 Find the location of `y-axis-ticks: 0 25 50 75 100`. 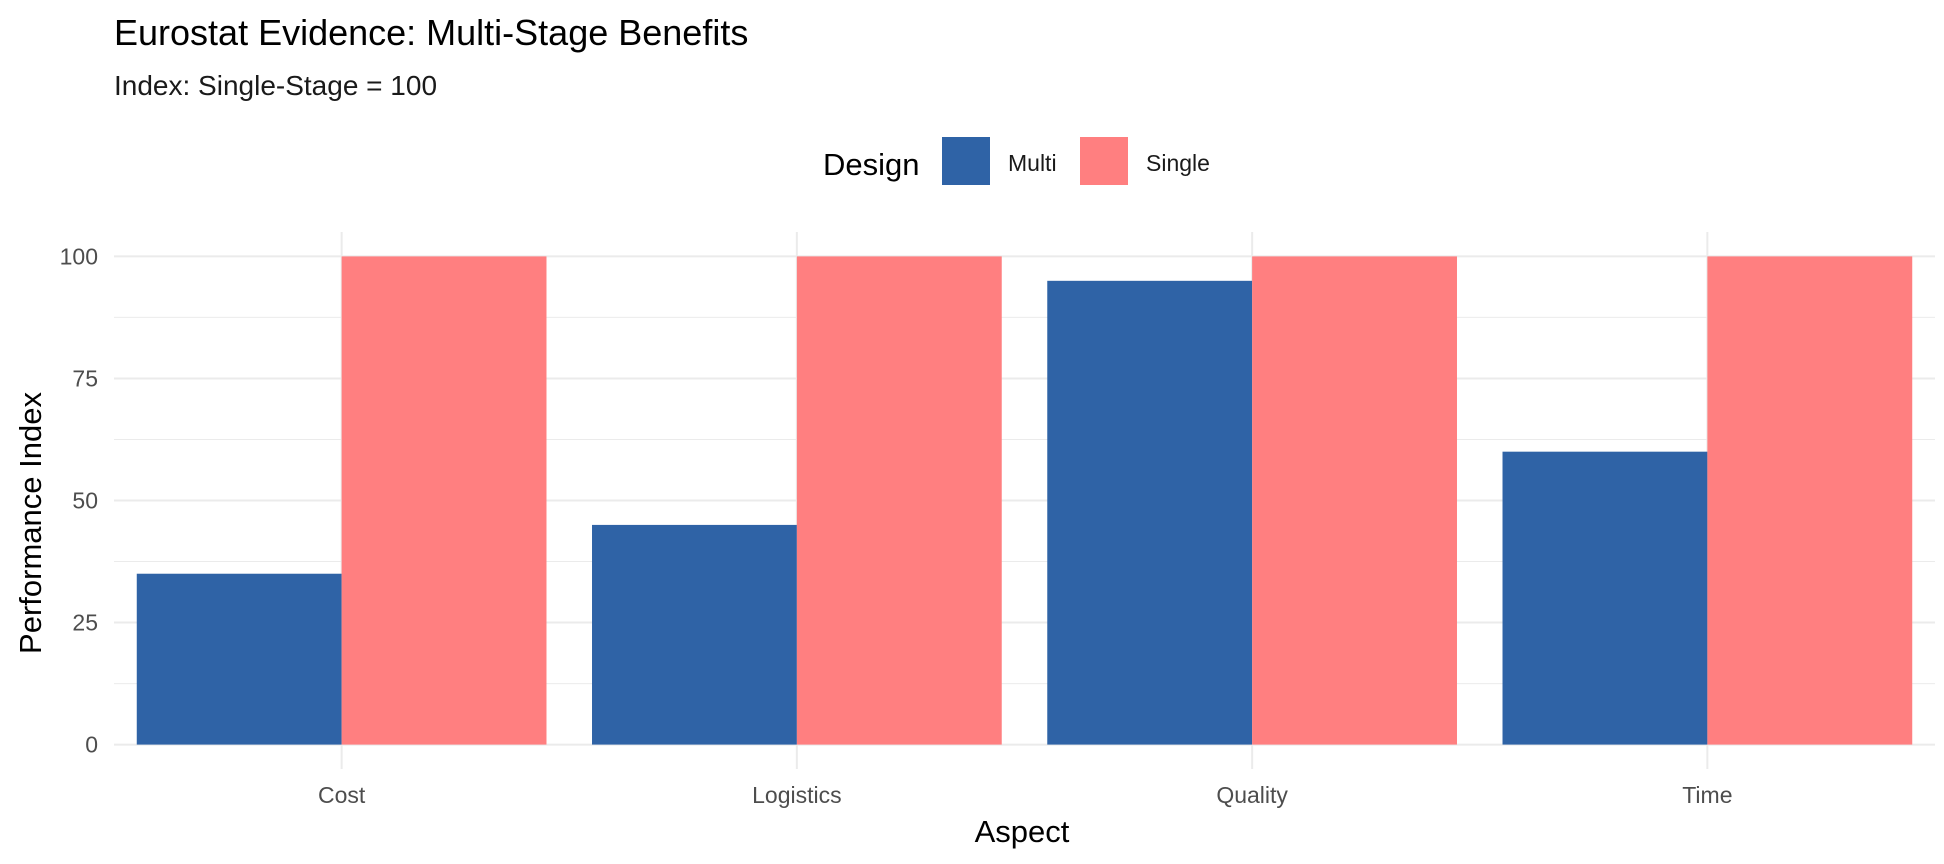

y-axis-ticks: 0 25 50 75 100 is located at coordinates (79, 500).